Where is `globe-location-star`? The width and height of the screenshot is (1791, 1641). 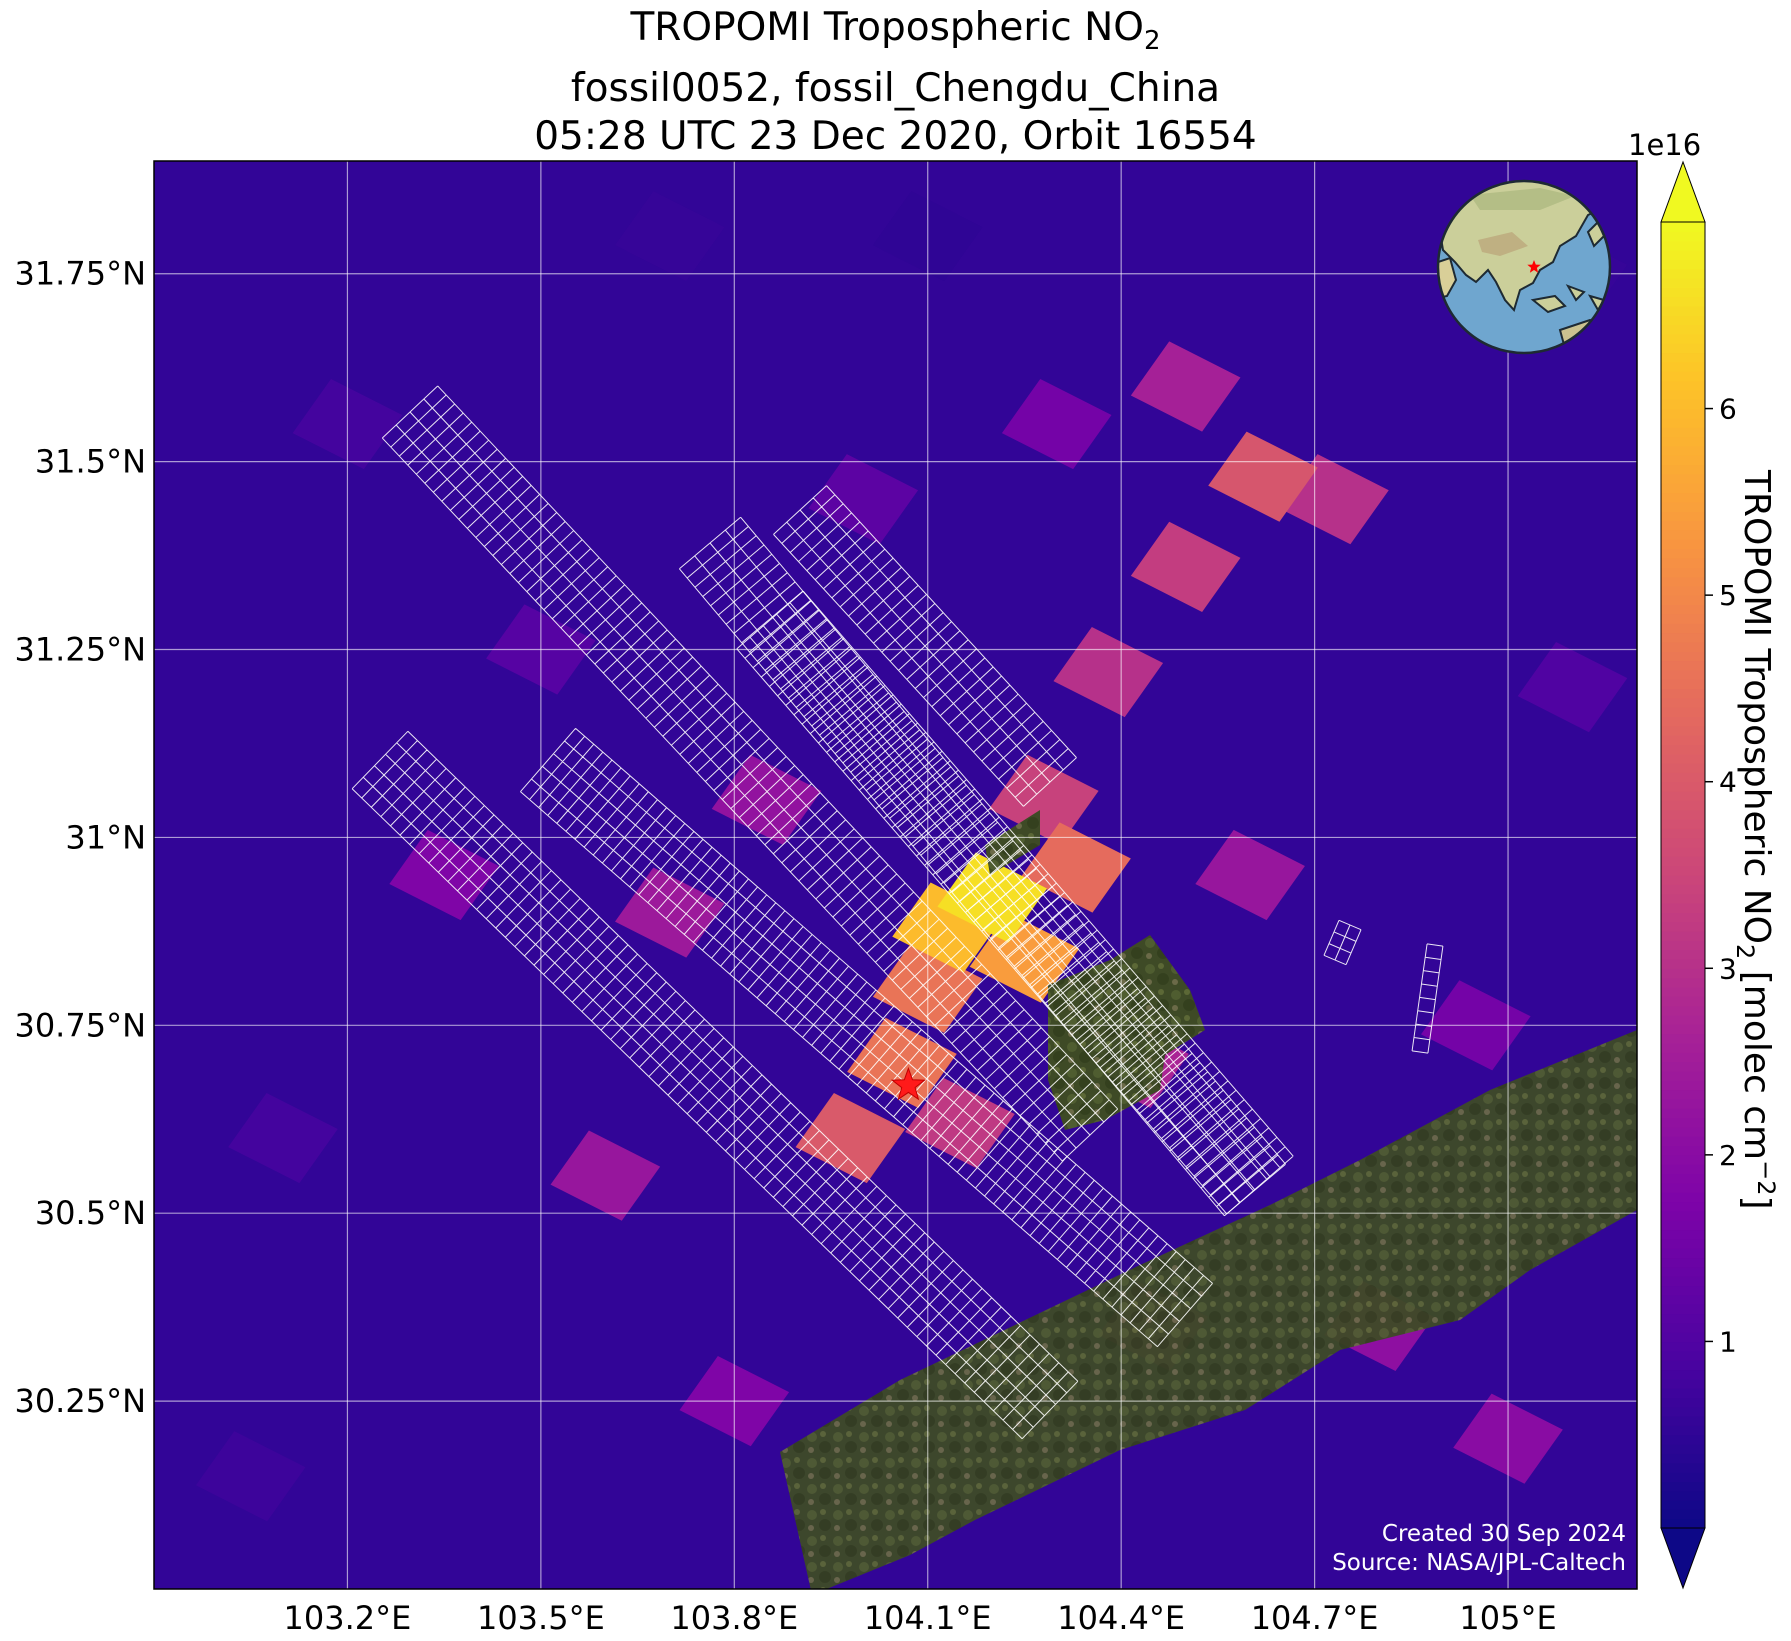
globe-location-star is located at coordinates (1534, 266).